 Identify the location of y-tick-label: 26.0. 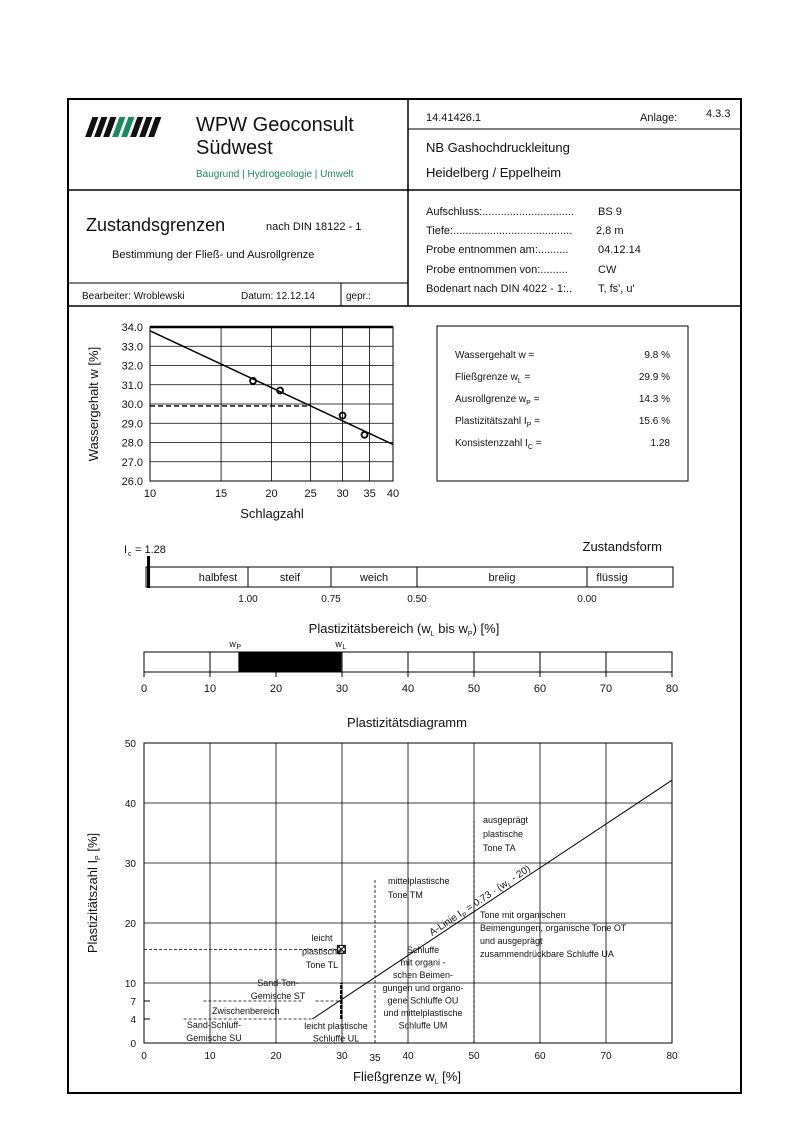
(132, 482).